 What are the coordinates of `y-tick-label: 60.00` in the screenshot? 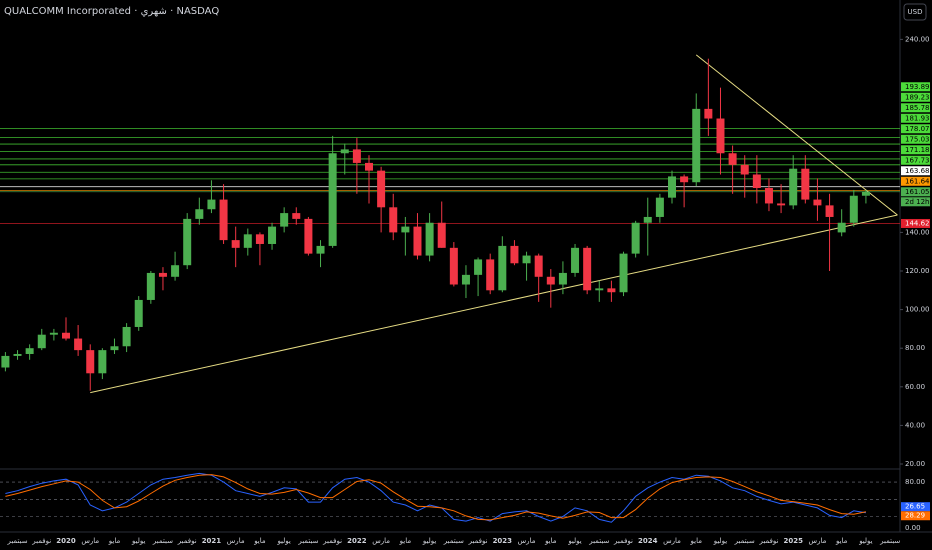 It's located at (915, 387).